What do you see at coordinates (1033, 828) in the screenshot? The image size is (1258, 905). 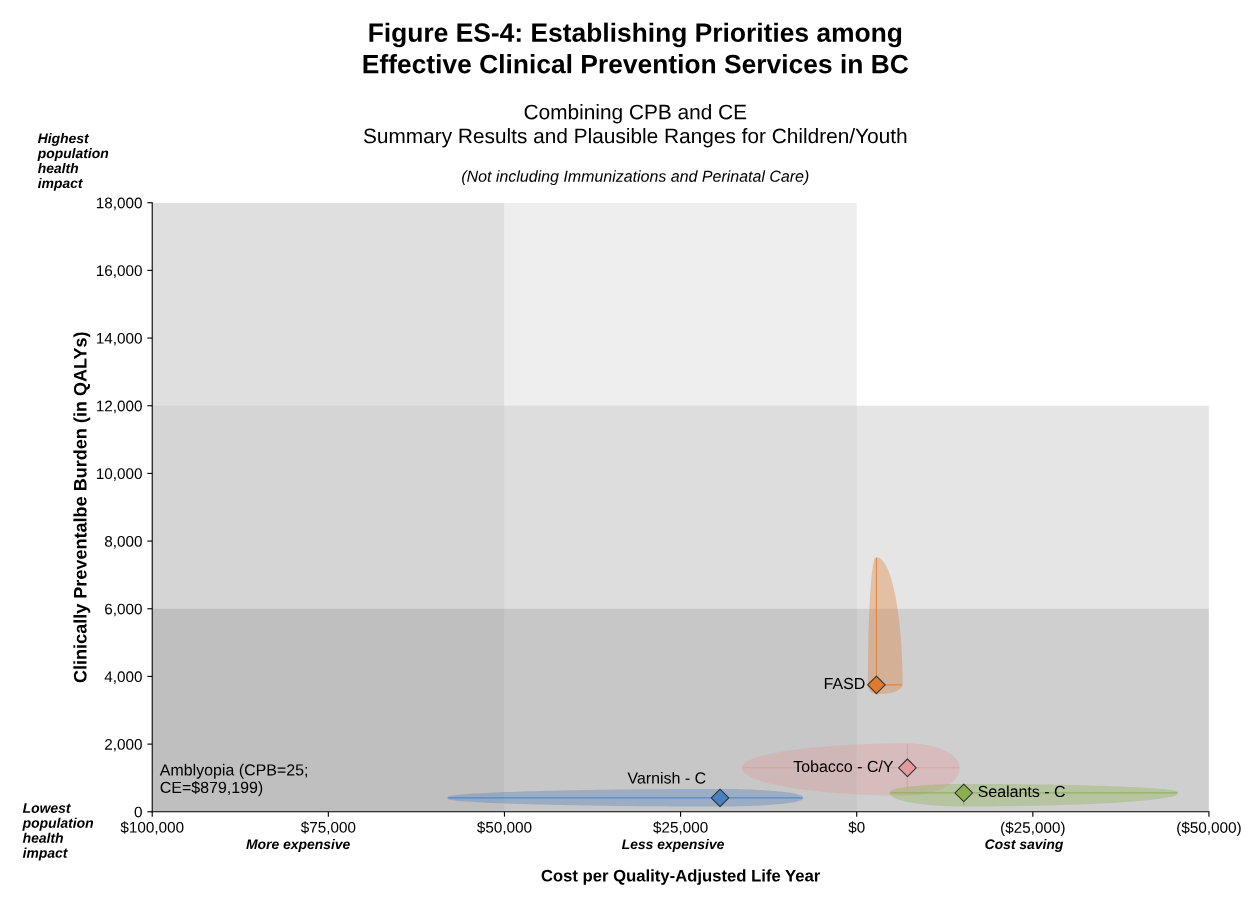 I see `x-tick-label: ($25,000)` at bounding box center [1033, 828].